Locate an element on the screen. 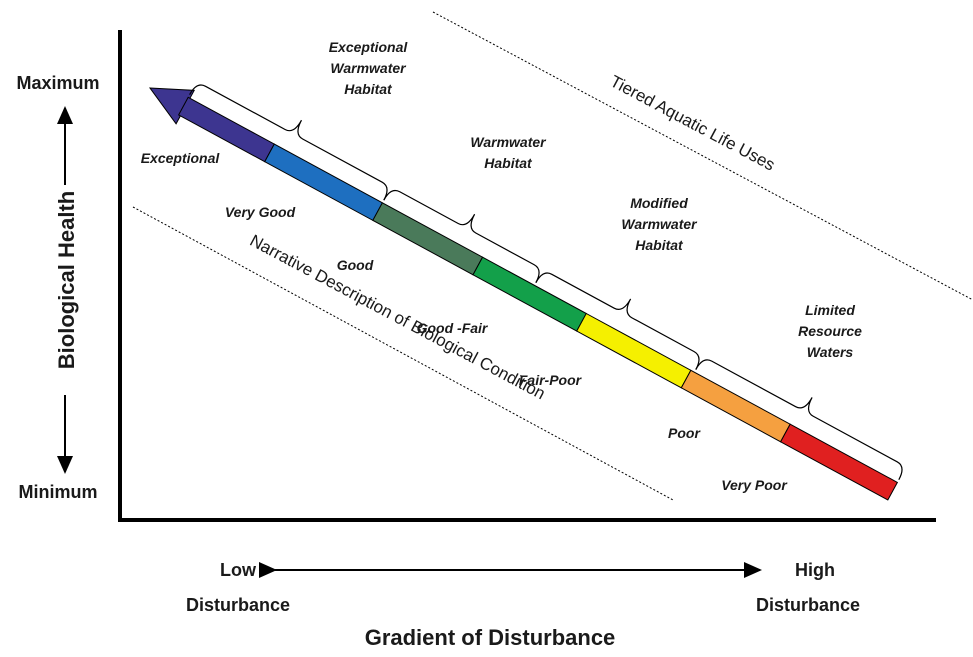 The height and width of the screenshot is (657, 973). condition-label: Good is located at coordinates (355, 265).